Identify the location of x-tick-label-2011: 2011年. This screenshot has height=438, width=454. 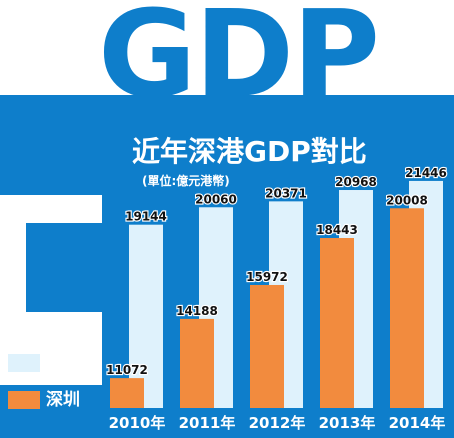
(207, 423).